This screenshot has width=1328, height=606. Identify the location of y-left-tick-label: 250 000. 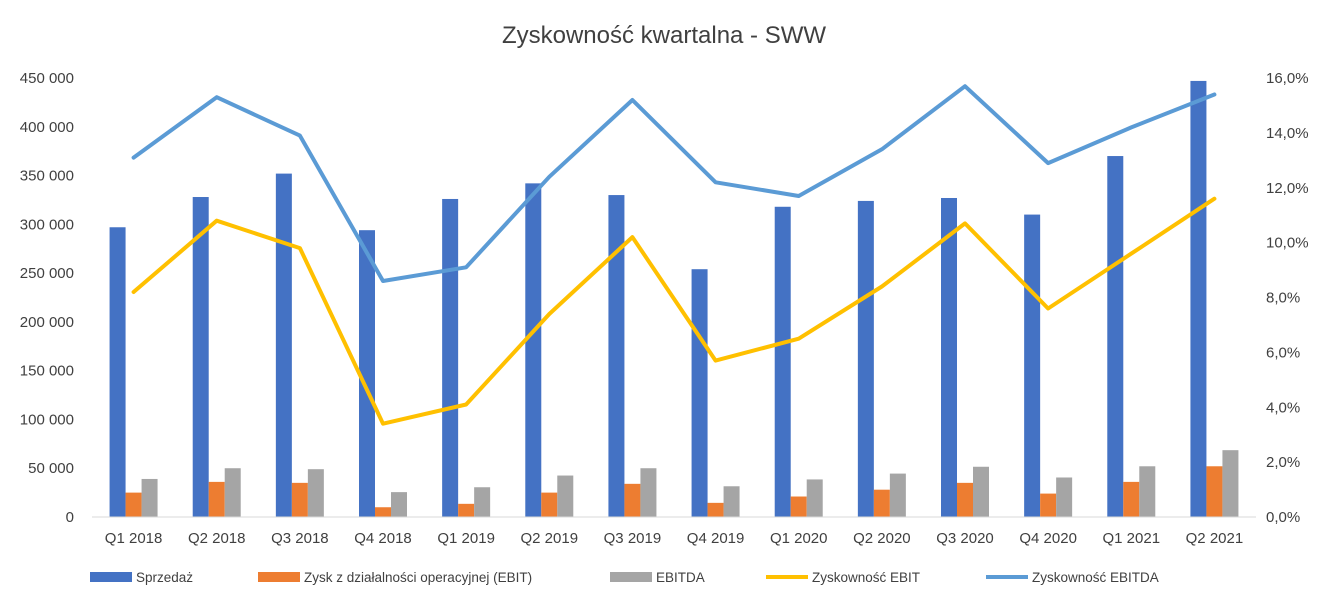
(47, 273).